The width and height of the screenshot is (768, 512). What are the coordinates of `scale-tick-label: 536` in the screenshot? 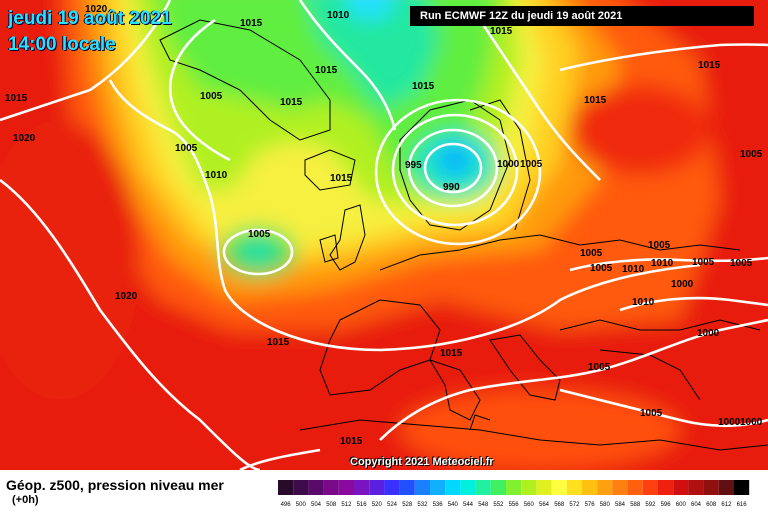 It's located at (438, 505).